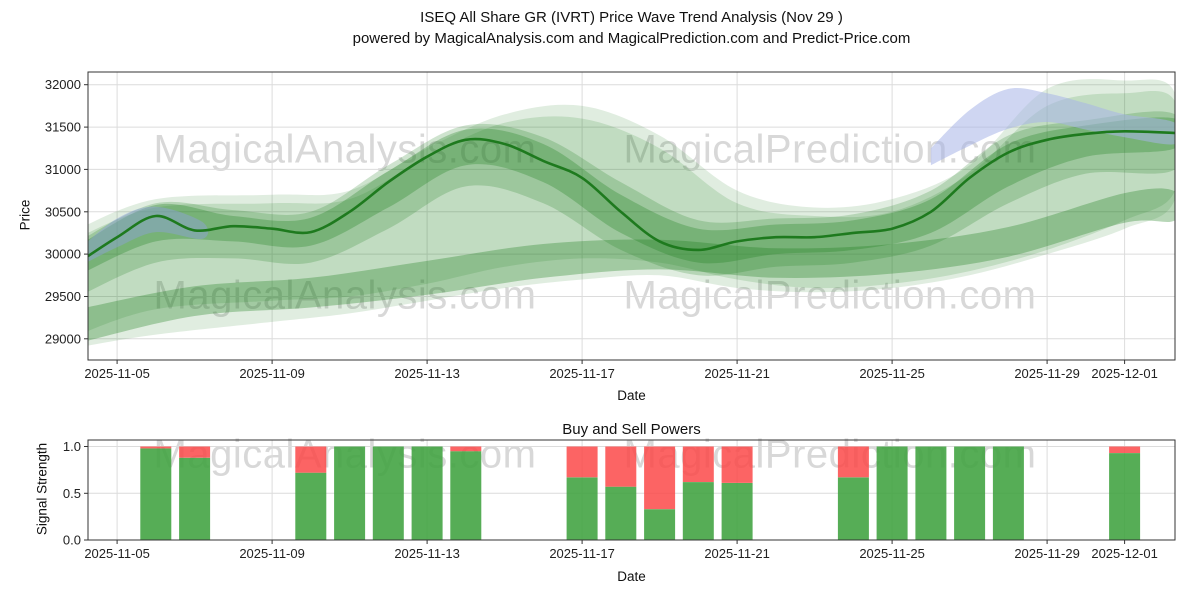 This screenshot has width=1200, height=600. Describe the element at coordinates (63, 338) in the screenshot. I see `y-tick-label: 29000` at that location.